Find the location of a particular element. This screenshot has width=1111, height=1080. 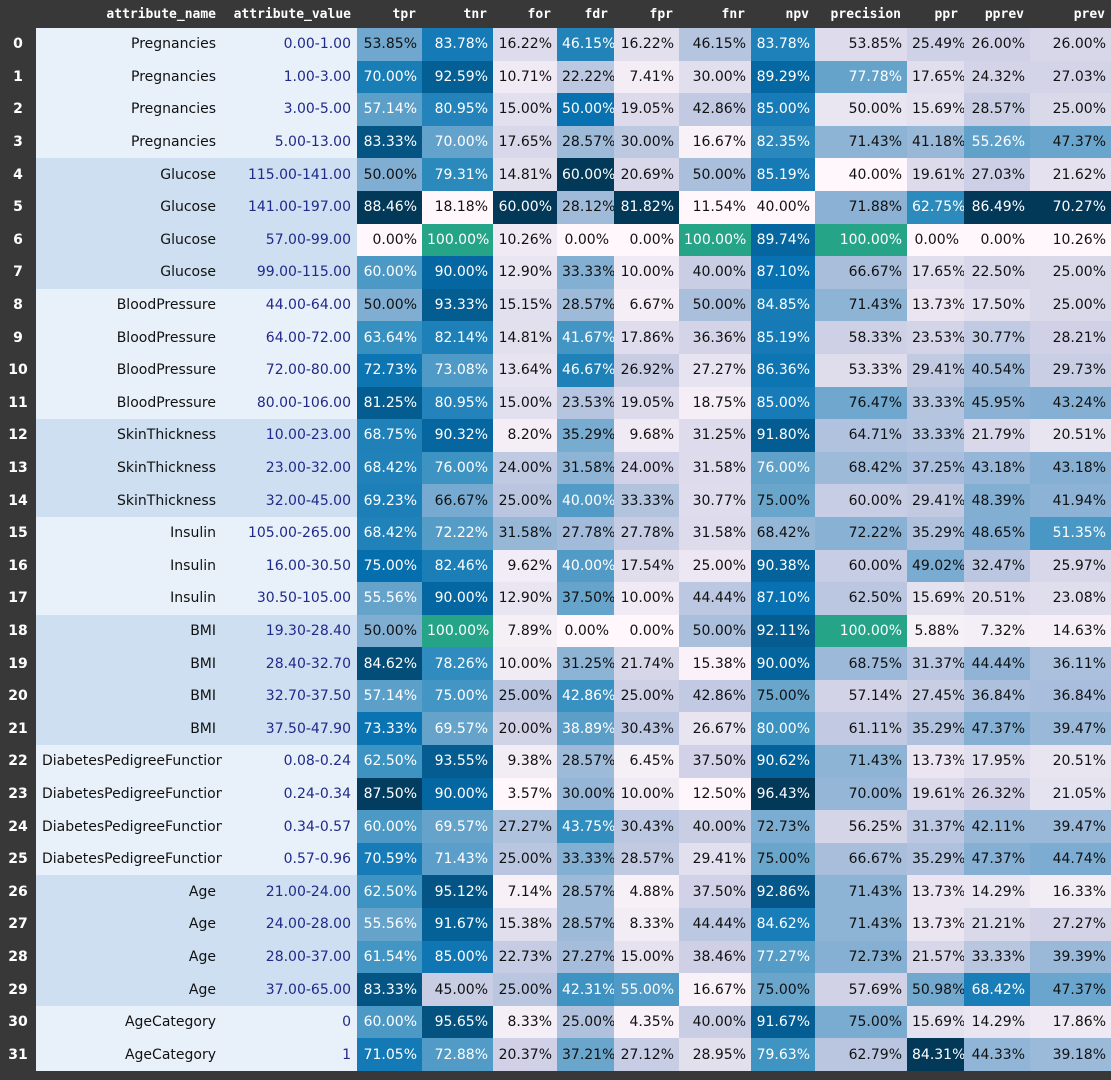

column-header-for: for is located at coordinates (525, 14).